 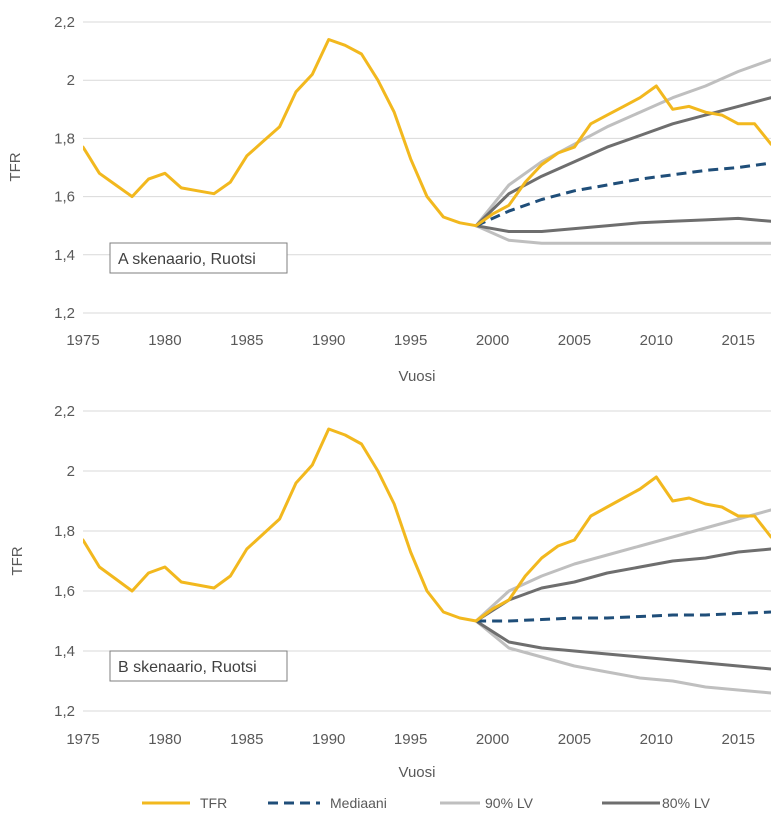 What do you see at coordinates (426, 803) in the screenshot?
I see `legend: TFR Mediaani 90% LV 80% LV` at bounding box center [426, 803].